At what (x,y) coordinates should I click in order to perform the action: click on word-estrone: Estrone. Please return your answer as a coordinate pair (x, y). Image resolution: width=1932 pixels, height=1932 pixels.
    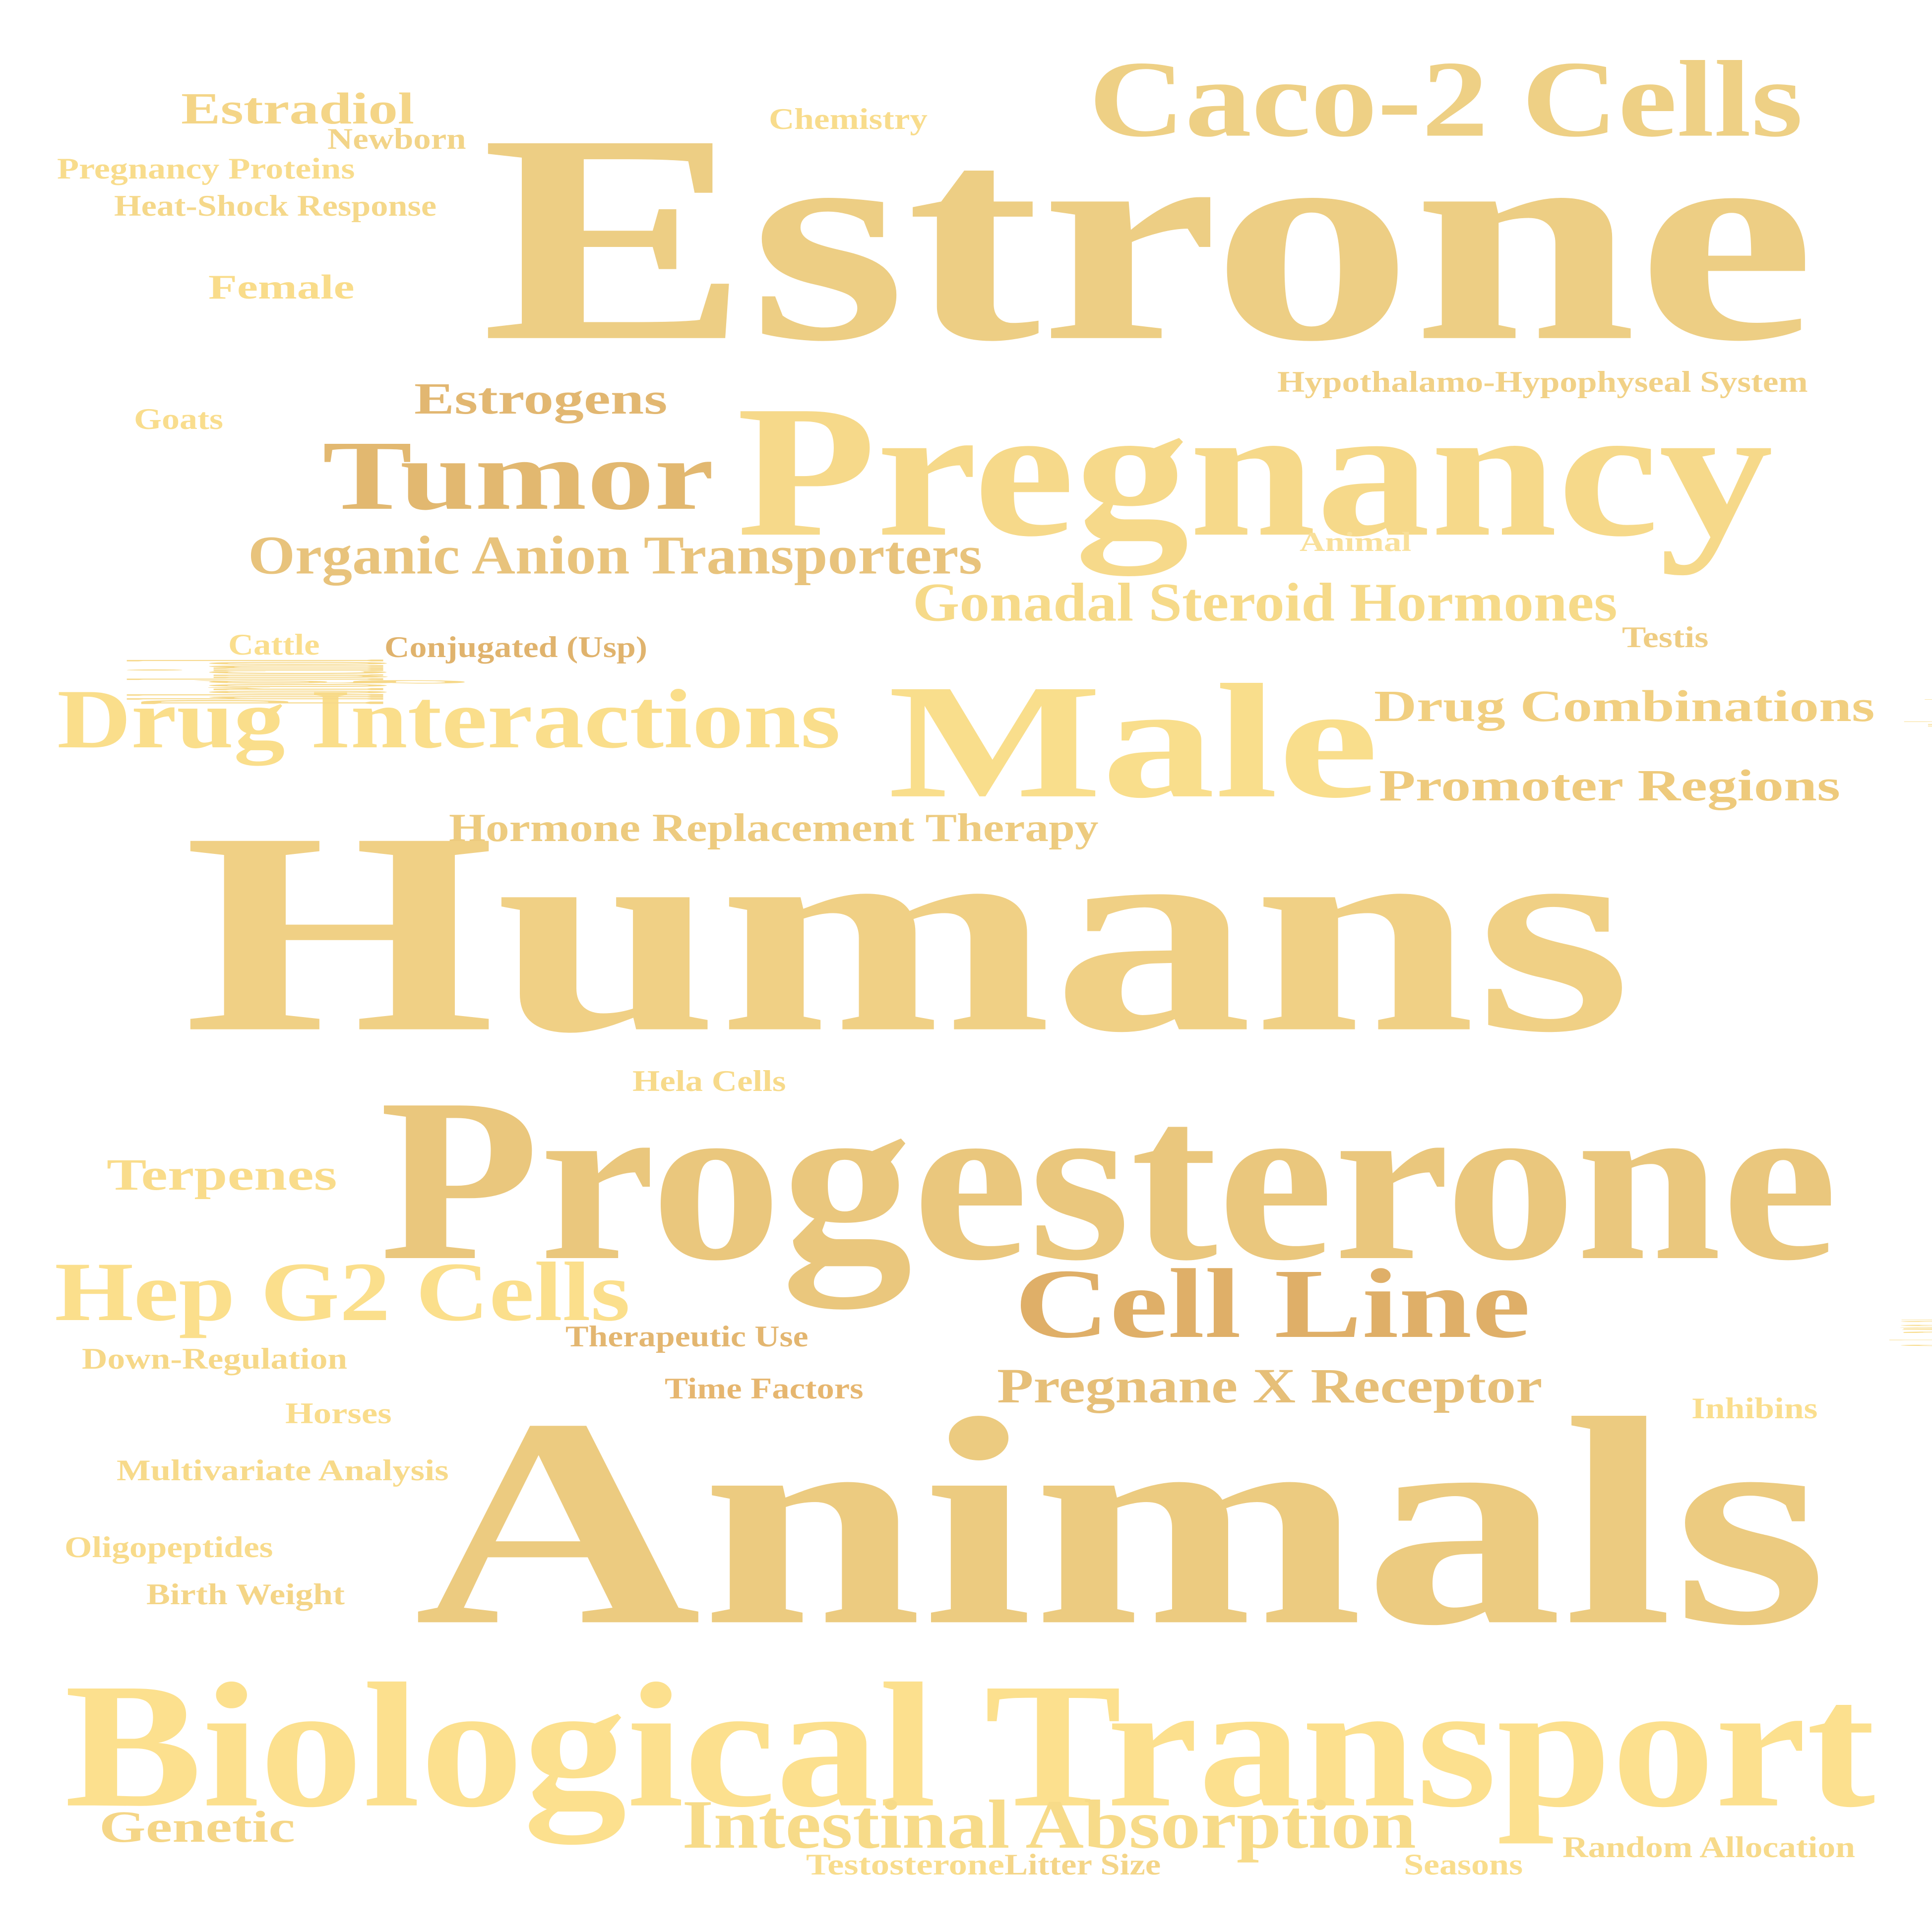
    Looking at the image, I should click on (1148, 238).